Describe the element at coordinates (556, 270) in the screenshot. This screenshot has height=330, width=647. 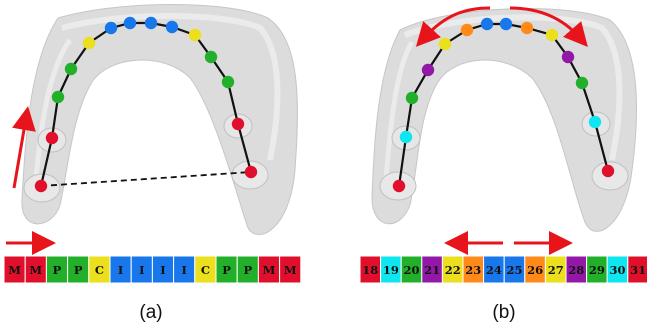
I see `strip-cell-label: 27` at that location.